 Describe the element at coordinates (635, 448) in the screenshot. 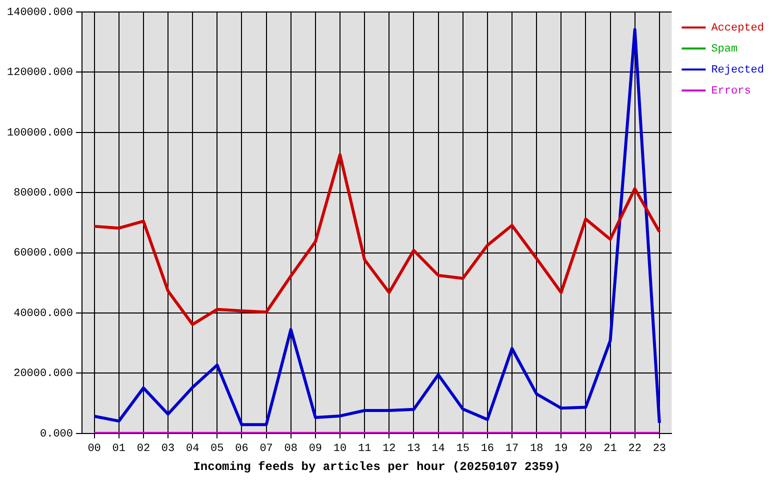

I see `x-tick-label: 22` at that location.